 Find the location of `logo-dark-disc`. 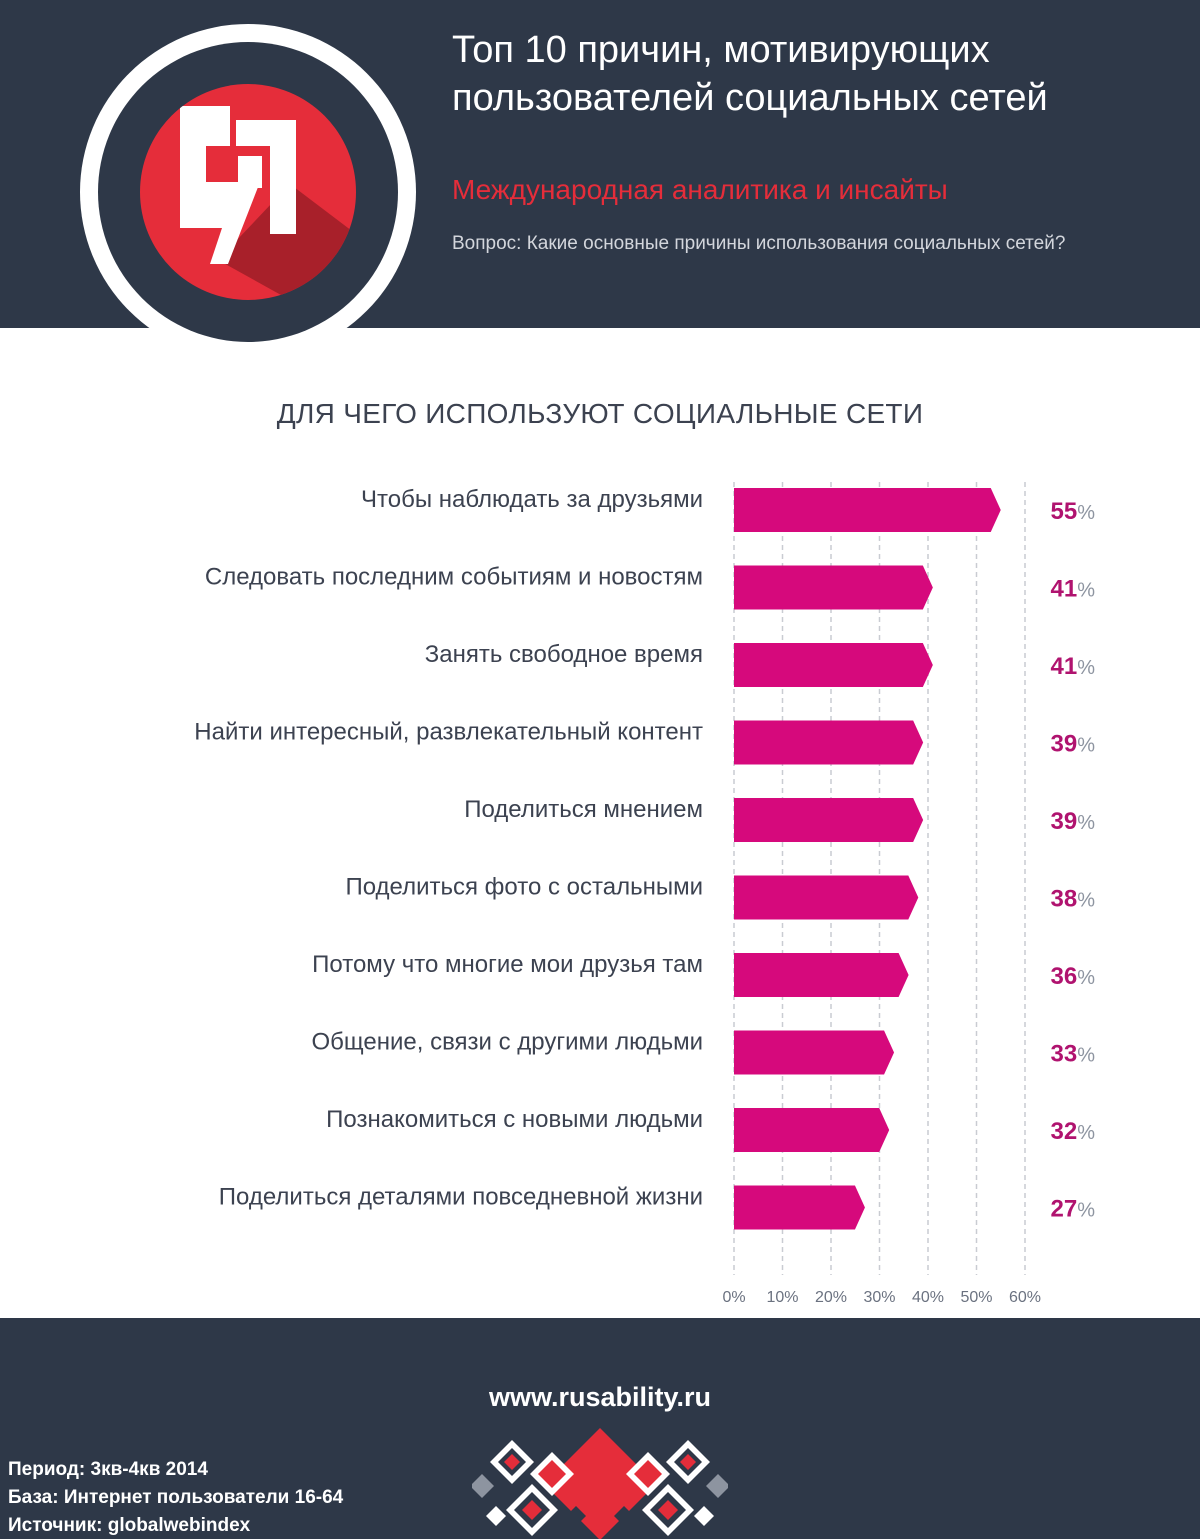

logo-dark-disc is located at coordinates (248, 192).